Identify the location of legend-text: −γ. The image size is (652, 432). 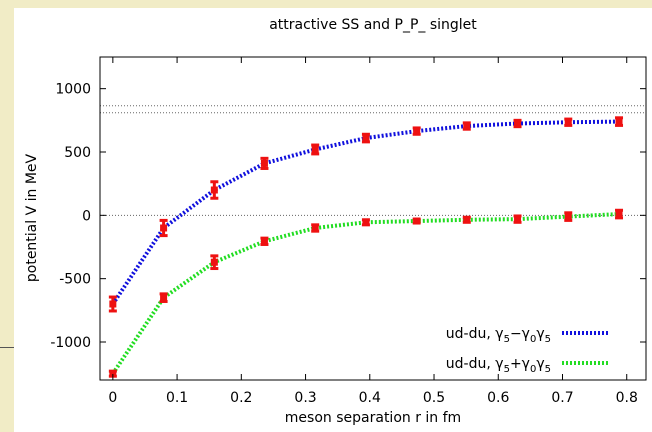
(520, 334).